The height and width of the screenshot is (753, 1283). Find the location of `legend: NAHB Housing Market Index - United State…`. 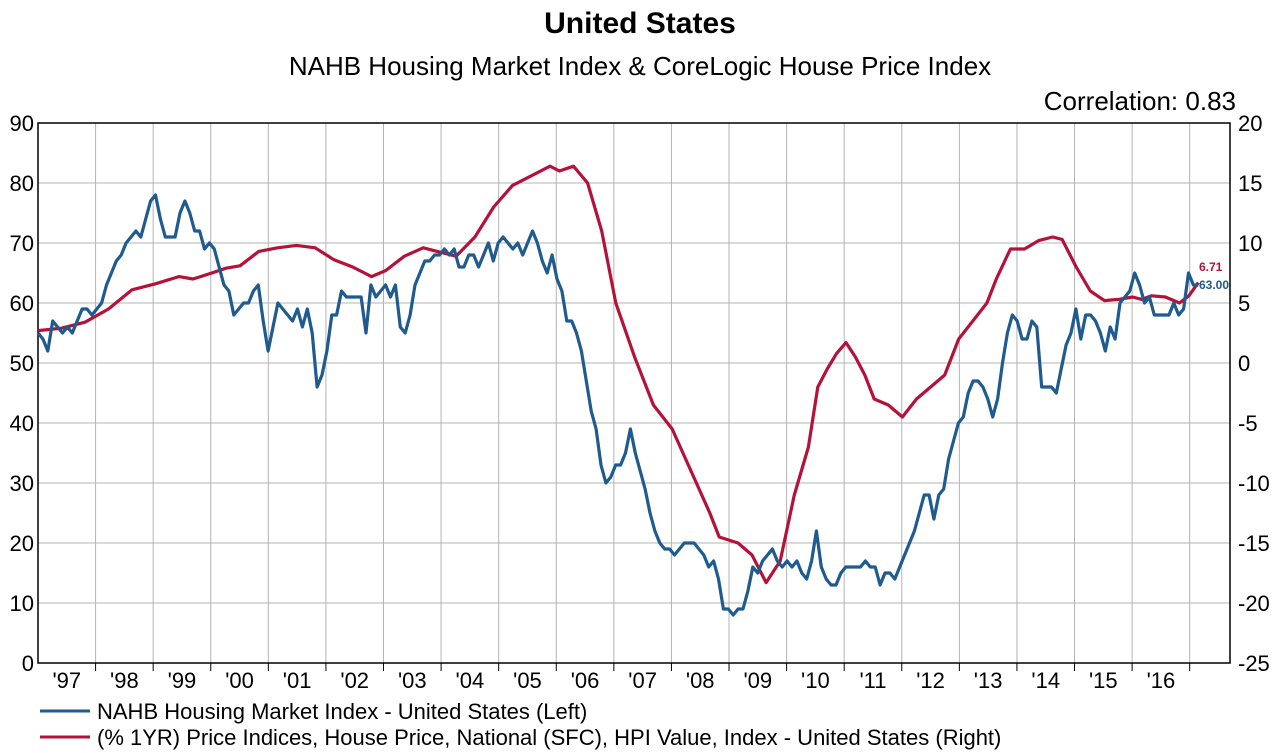

legend: NAHB Housing Market Index - United State… is located at coordinates (520, 724).